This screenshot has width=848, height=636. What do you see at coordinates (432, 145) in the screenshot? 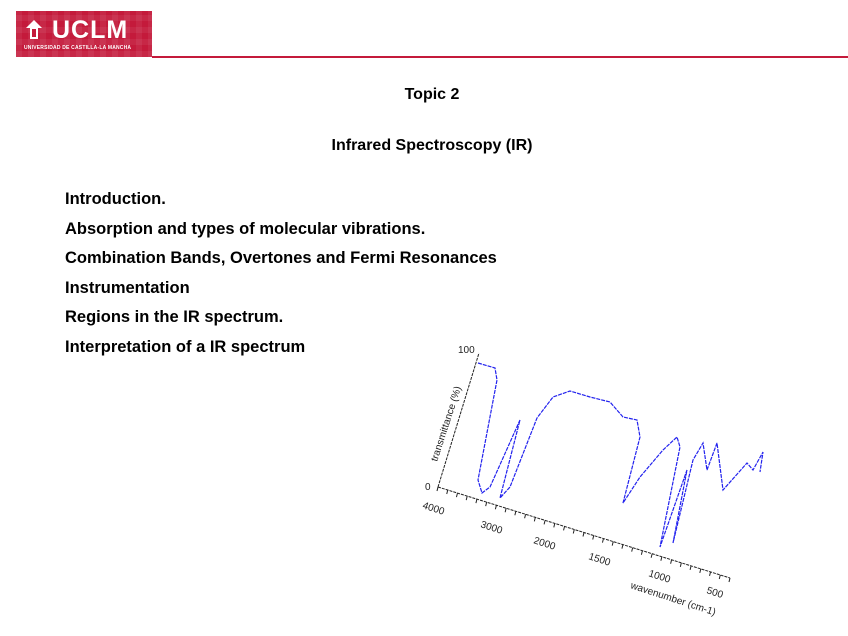
I see `slide-subtitle: Infrared Spectroscopy (IR)` at bounding box center [432, 145].